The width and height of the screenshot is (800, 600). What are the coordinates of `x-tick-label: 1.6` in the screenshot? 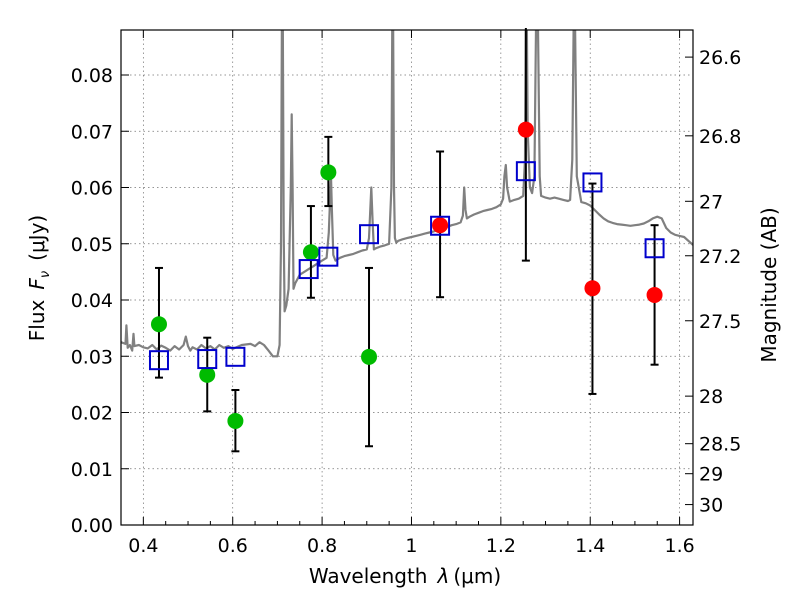 It's located at (679, 546).